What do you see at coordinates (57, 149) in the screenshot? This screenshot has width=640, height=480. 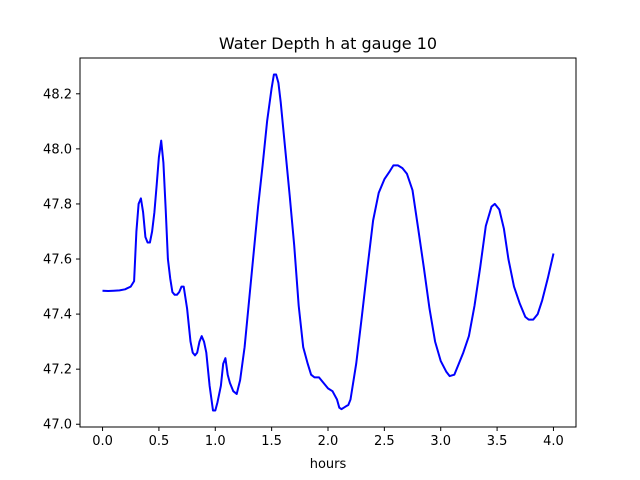 I see `y-tick-label: 48.0` at bounding box center [57, 149].